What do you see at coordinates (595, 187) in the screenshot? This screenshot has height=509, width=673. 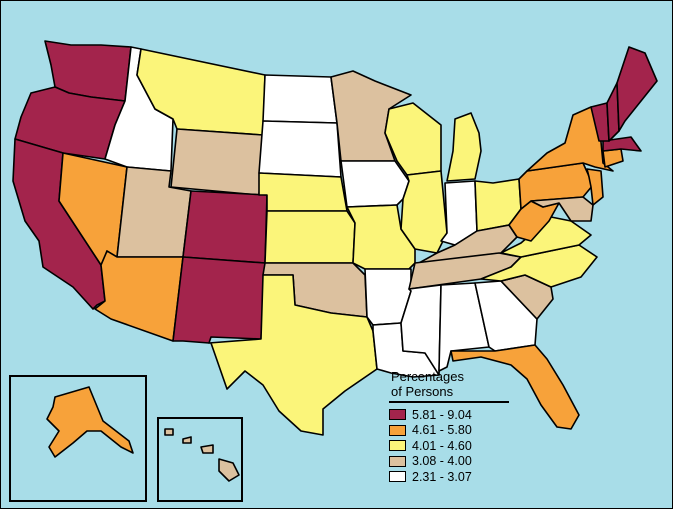 I see `state-new-jersey` at bounding box center [595, 187].